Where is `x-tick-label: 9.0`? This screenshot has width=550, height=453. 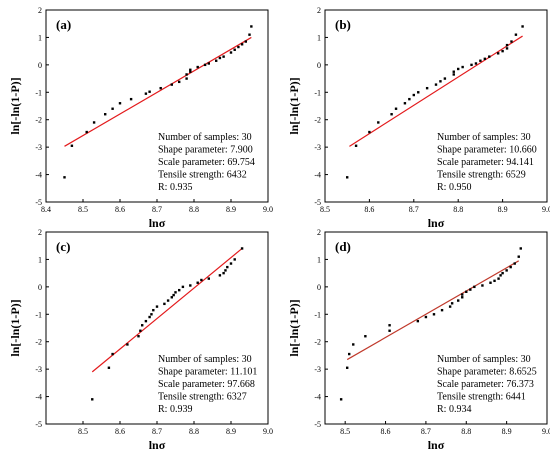 x-tick-label: 9.0 is located at coordinates (268, 209).